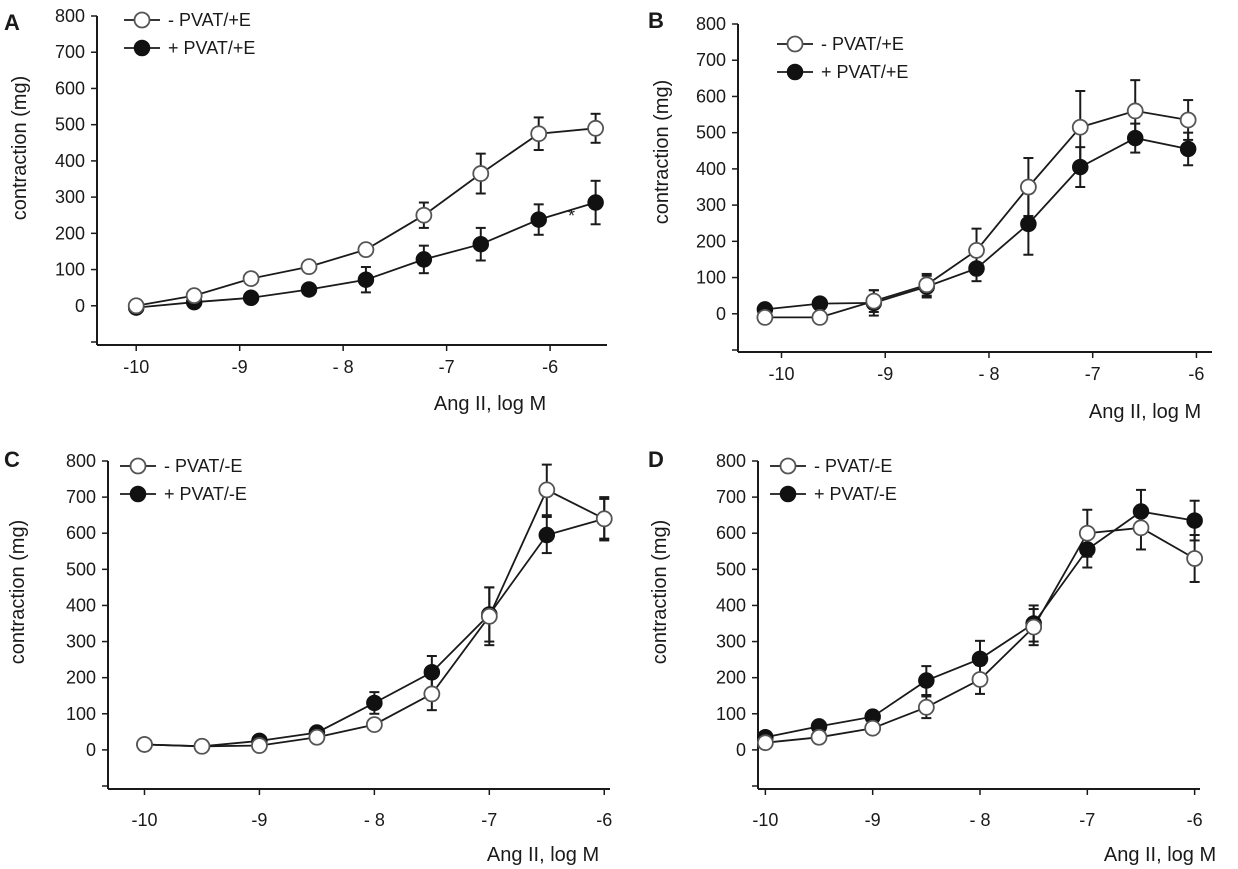 The image size is (1238, 869). I want to click on y-tick-label-c: 0, so click(91, 750).